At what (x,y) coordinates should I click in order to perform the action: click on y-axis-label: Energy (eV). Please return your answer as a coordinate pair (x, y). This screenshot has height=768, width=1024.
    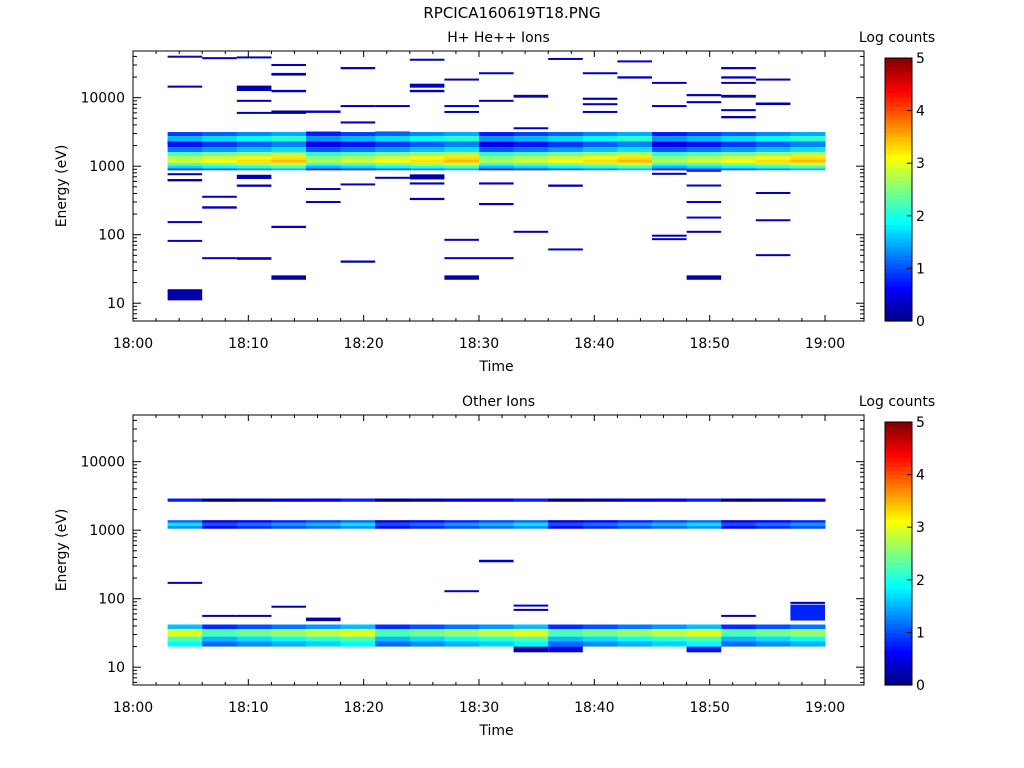
    Looking at the image, I should click on (62, 550).